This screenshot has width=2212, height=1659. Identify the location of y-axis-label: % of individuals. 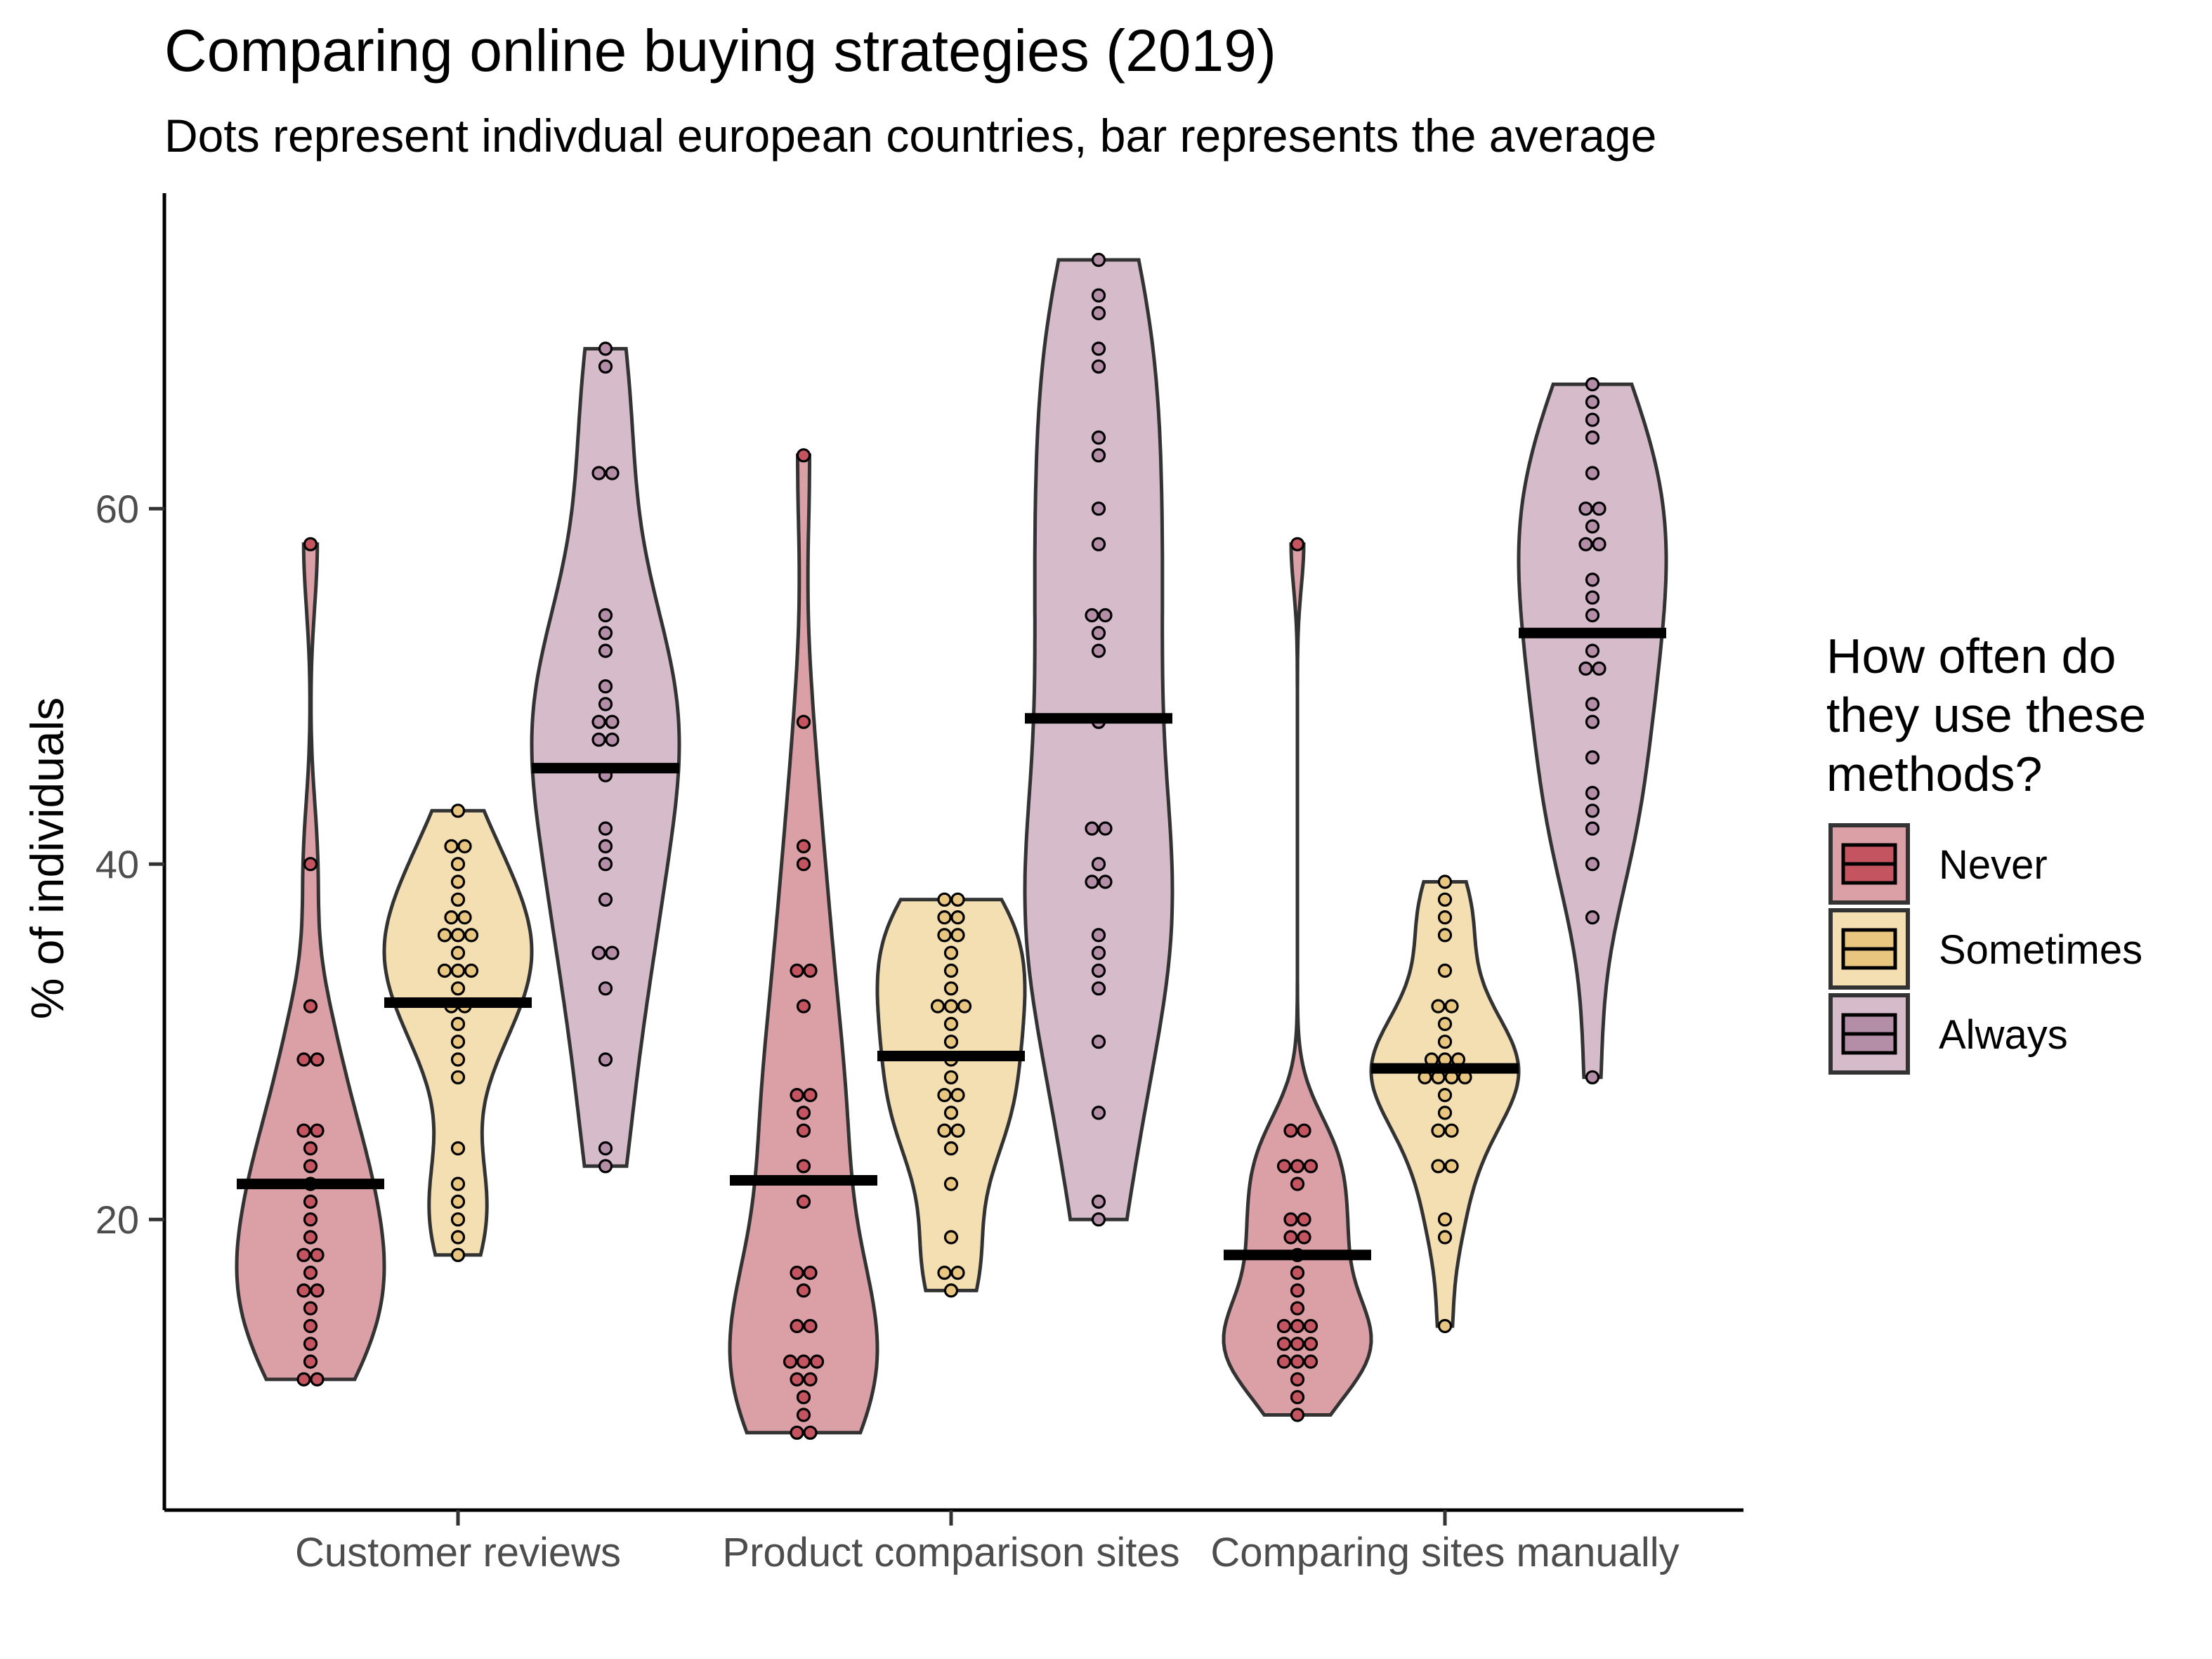
(47, 859).